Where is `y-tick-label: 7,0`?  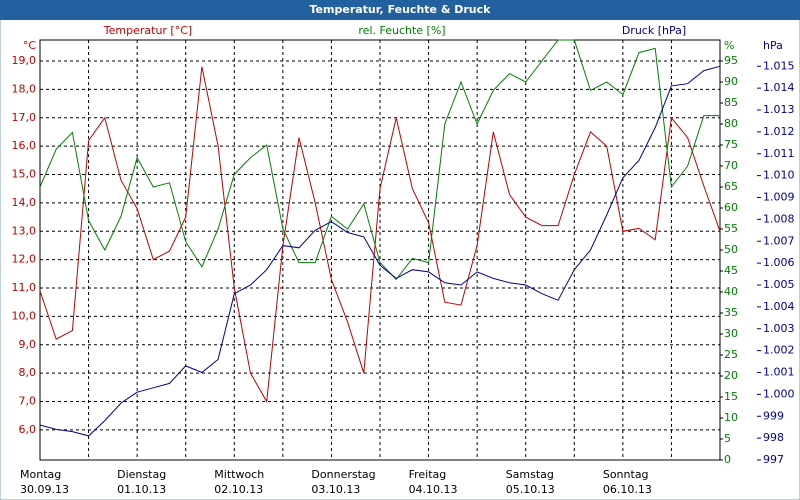 y-tick-label: 7,0 is located at coordinates (28, 401).